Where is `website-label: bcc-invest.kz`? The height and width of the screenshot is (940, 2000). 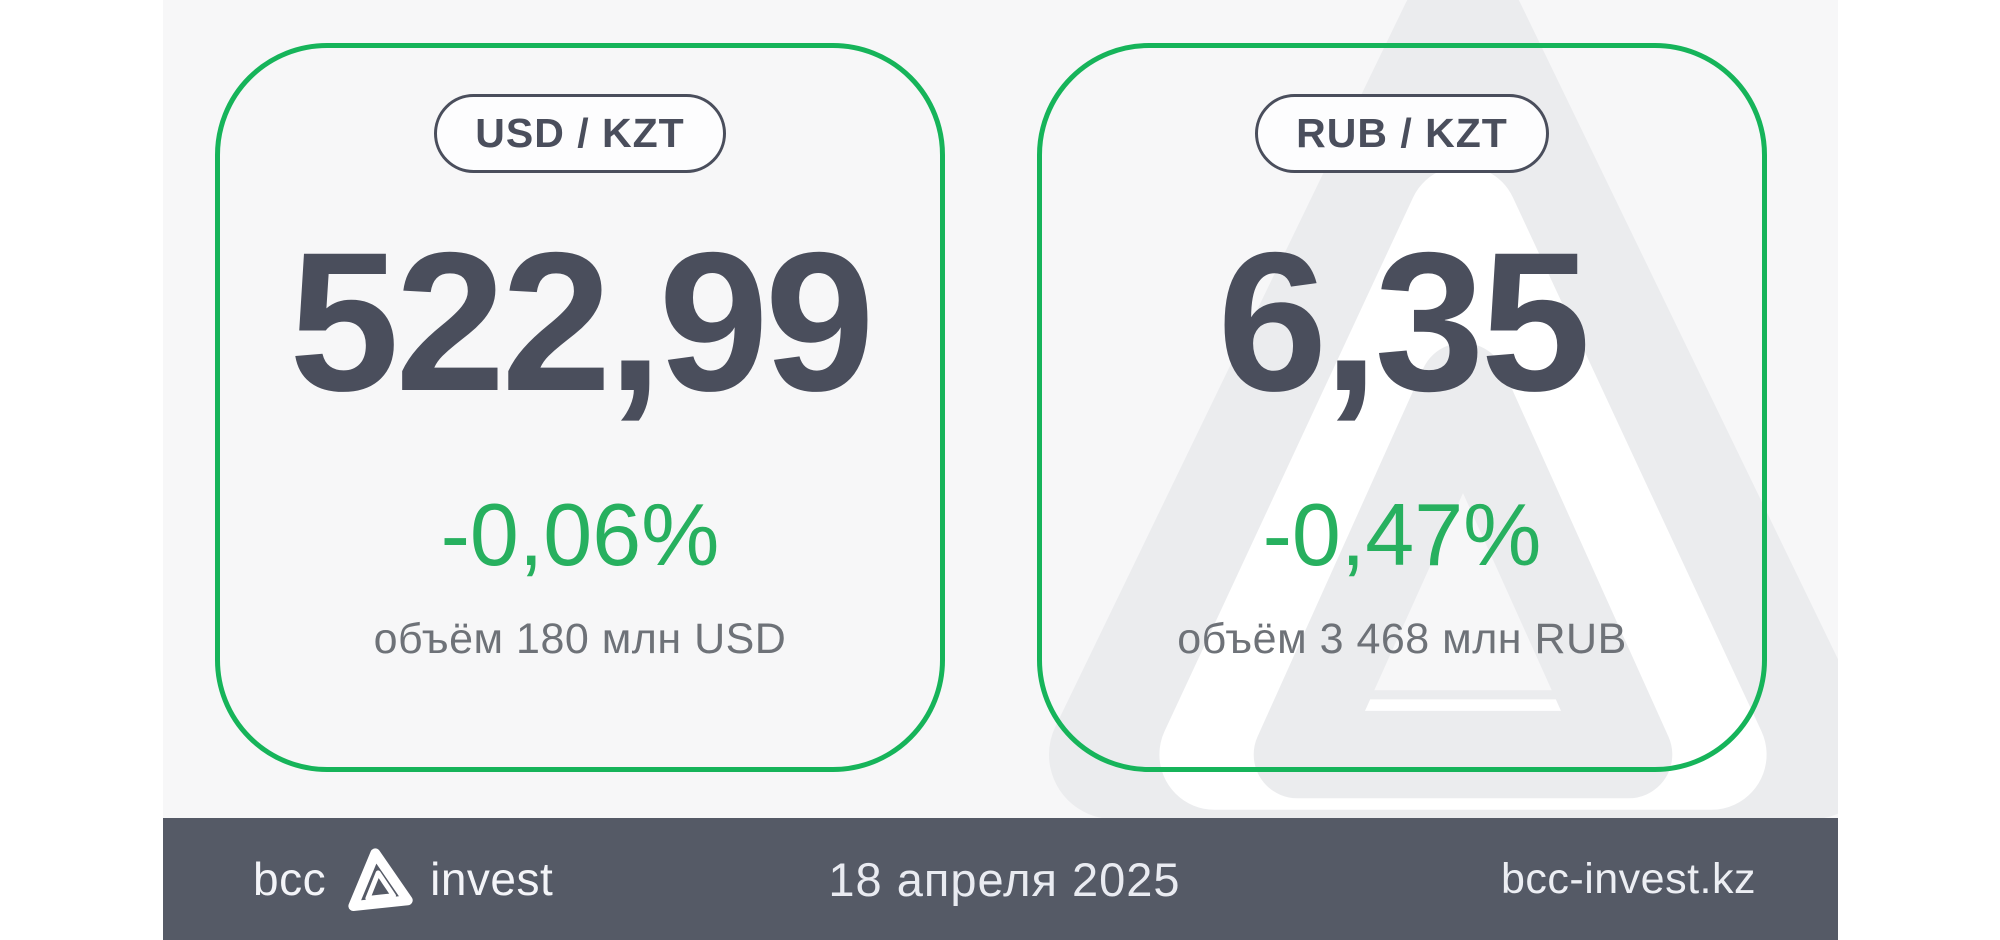 website-label: bcc-invest.kz is located at coordinates (1628, 878).